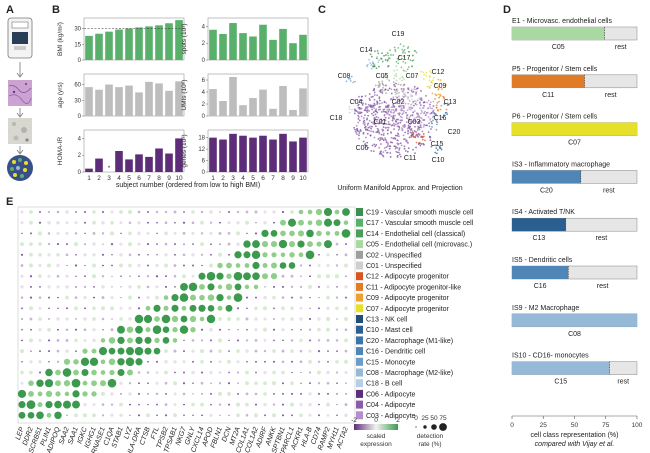  I want to click on cluster-label-c01: C01, so click(380, 122).